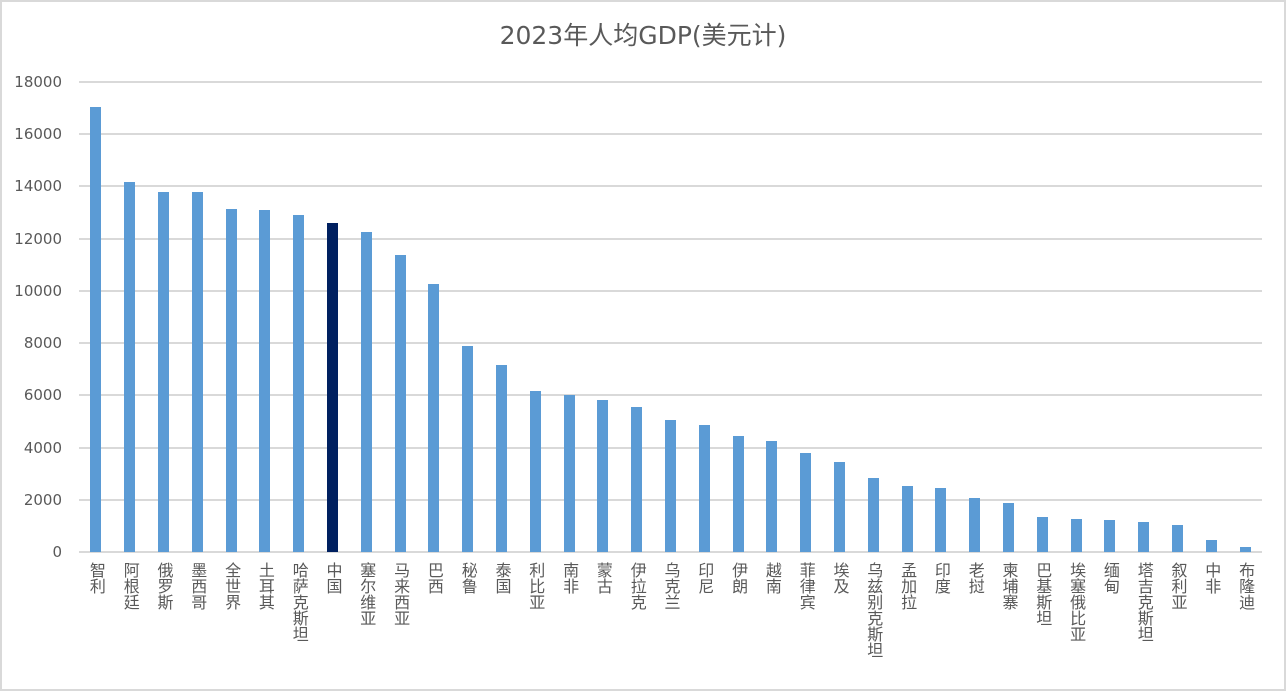 The height and width of the screenshot is (691, 1286). I want to click on chart-title: 2023年人均GDP(美元计), so click(643, 35).